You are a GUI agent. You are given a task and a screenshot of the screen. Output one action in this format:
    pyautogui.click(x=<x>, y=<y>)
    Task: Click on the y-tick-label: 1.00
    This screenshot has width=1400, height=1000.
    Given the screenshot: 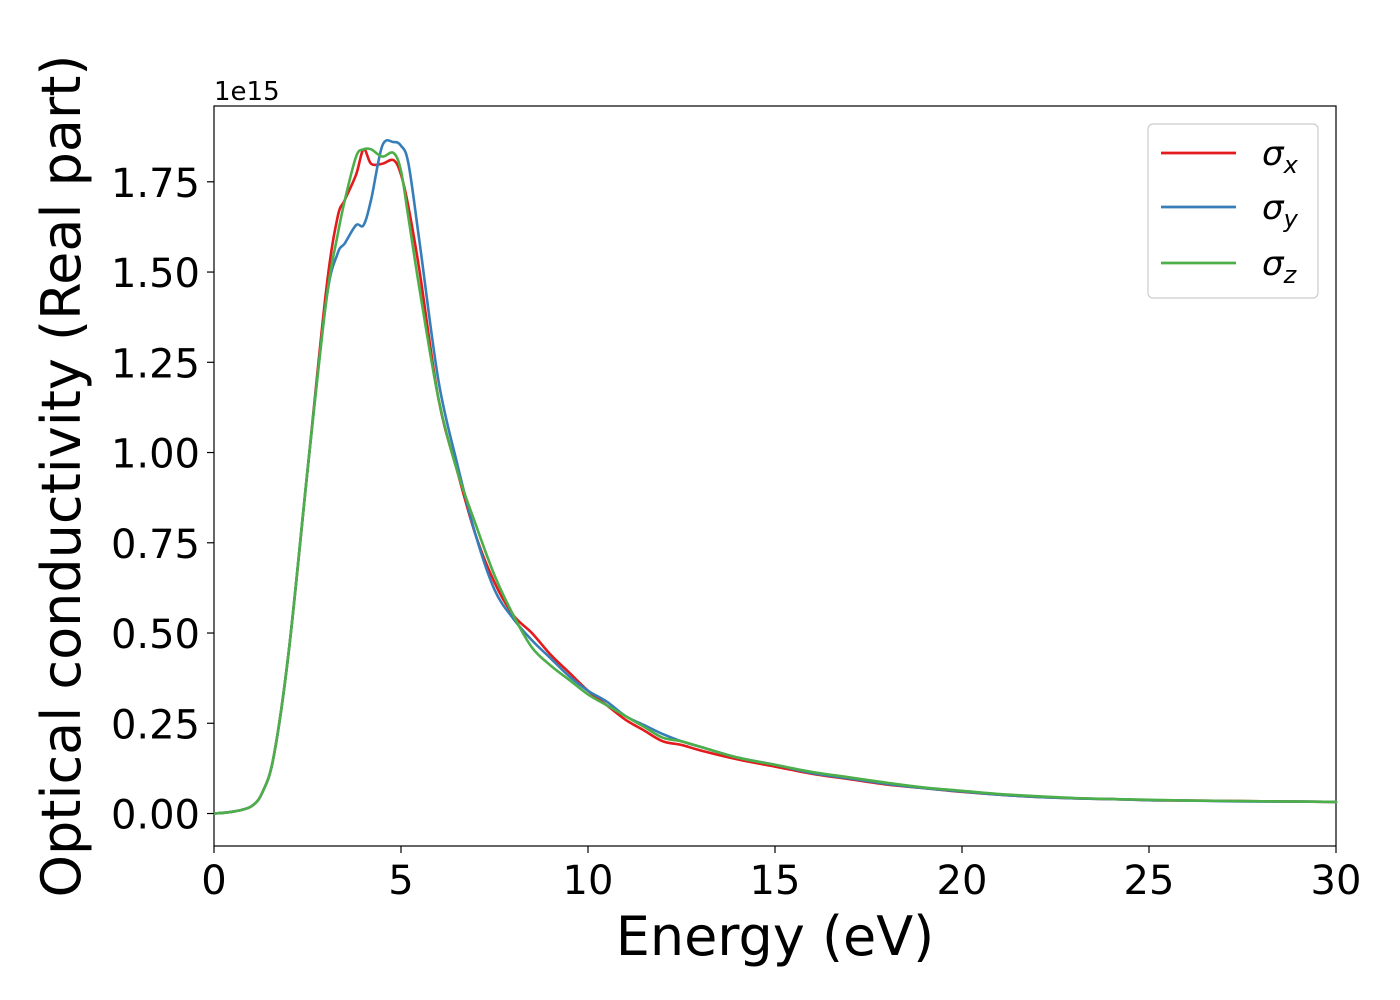 What is the action you would take?
    pyautogui.click(x=155, y=455)
    